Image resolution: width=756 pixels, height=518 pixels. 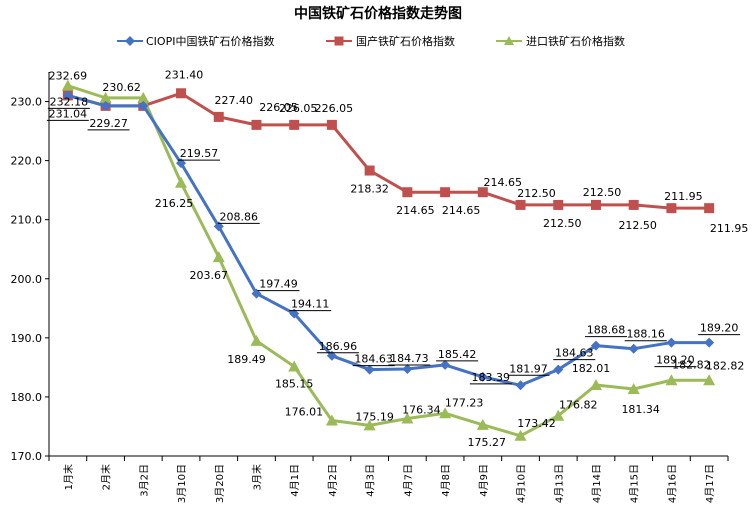 What do you see at coordinates (457, 354) in the screenshot?
I see `data-label: 185.42` at bounding box center [457, 354].